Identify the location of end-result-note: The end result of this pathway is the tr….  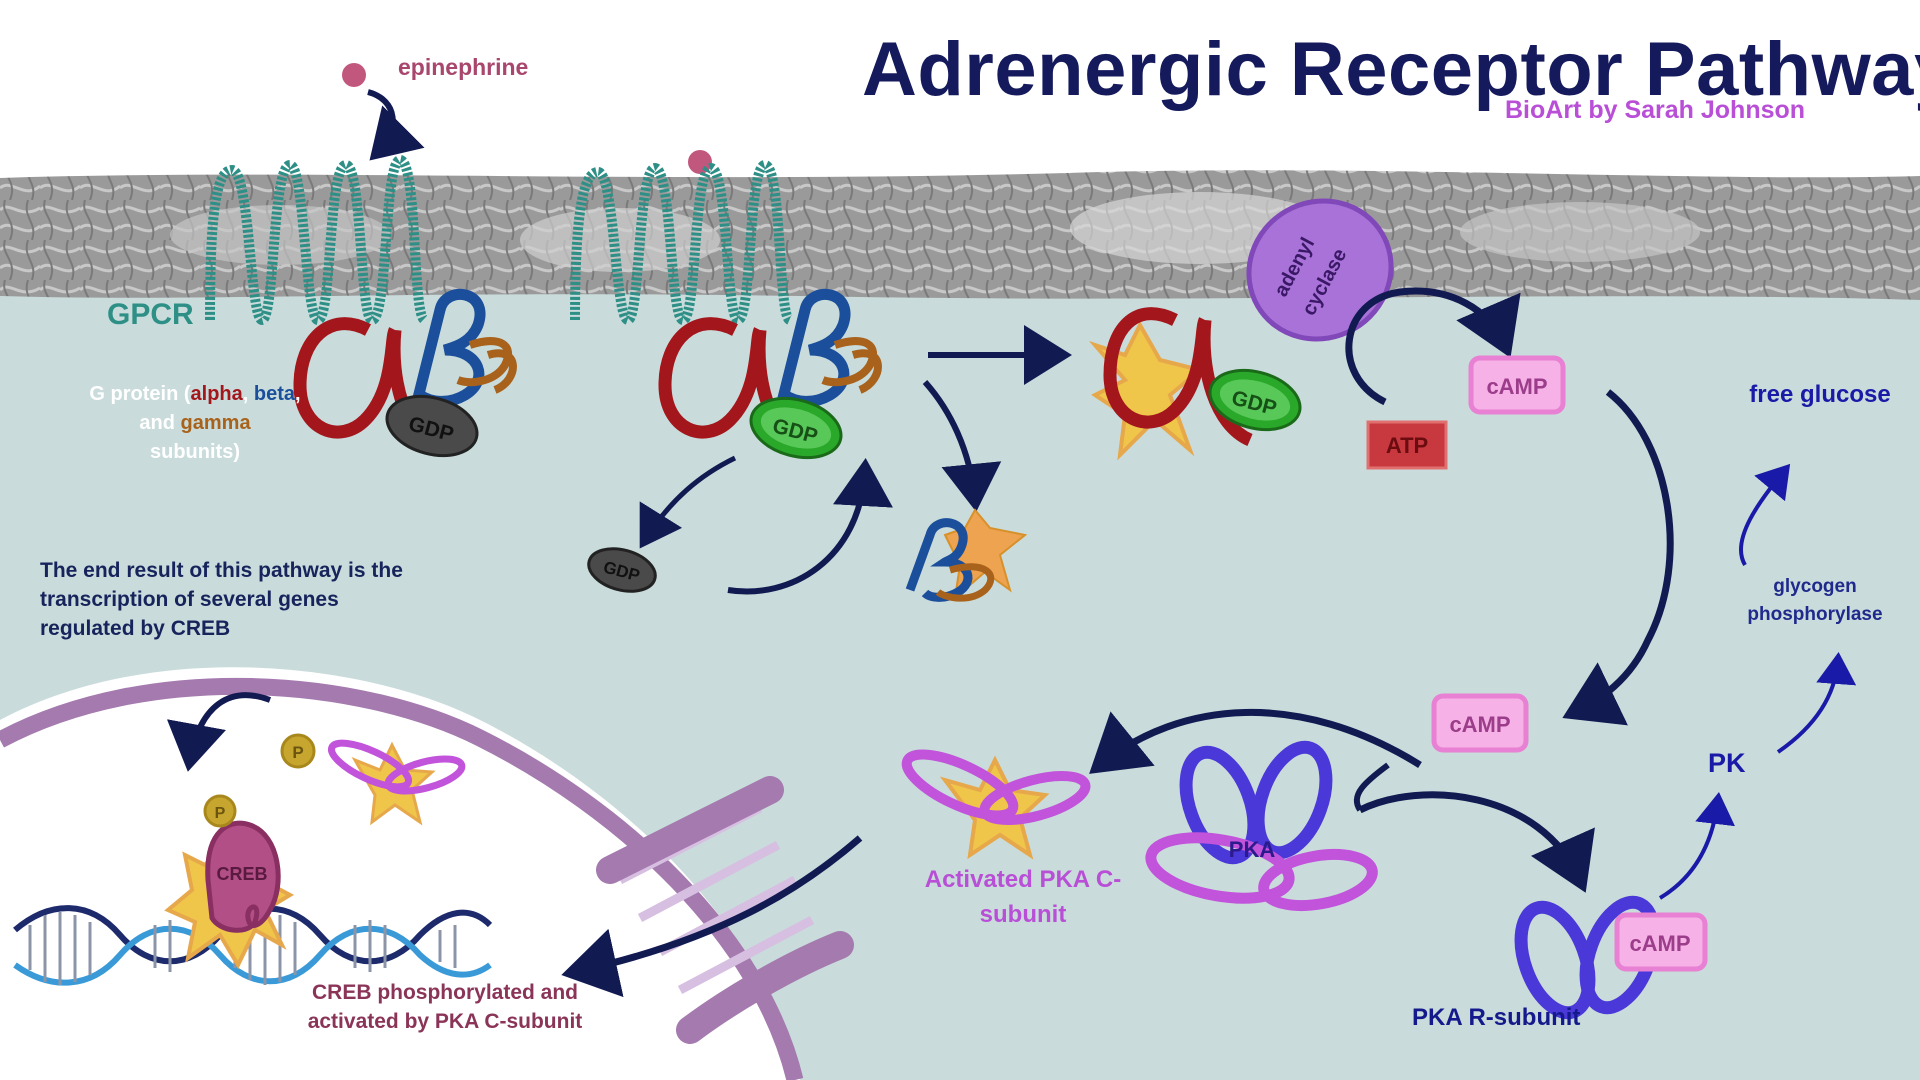
(221, 599).